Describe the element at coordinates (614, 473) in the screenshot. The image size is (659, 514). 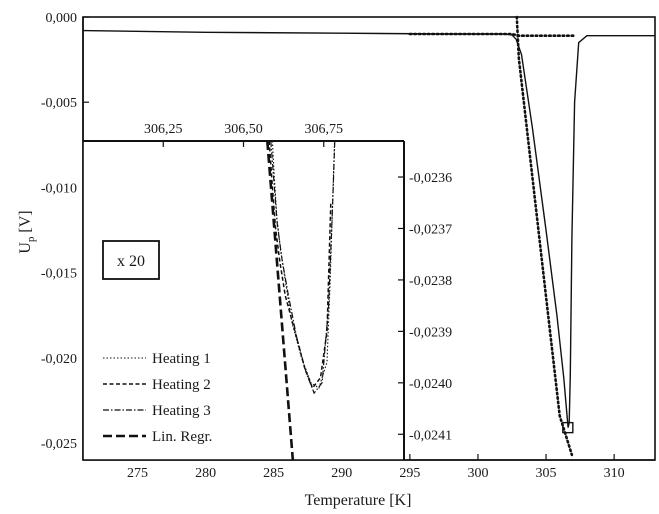
I see `x-tick-label: 310` at that location.